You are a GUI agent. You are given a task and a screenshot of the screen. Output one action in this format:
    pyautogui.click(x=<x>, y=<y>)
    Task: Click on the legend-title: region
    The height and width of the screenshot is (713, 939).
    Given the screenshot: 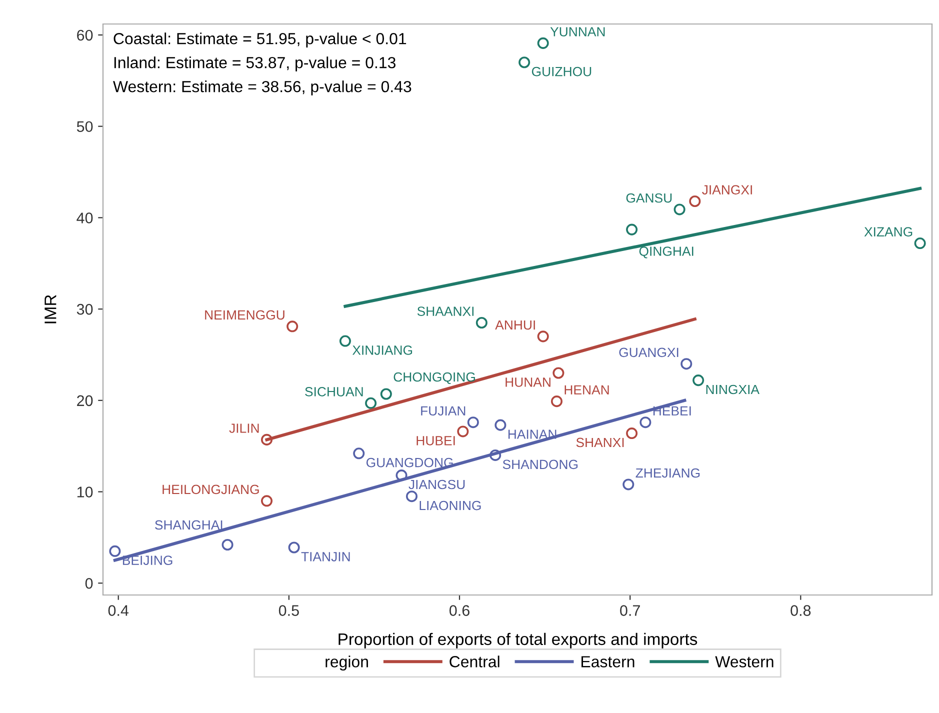 What is the action you would take?
    pyautogui.click(x=347, y=663)
    